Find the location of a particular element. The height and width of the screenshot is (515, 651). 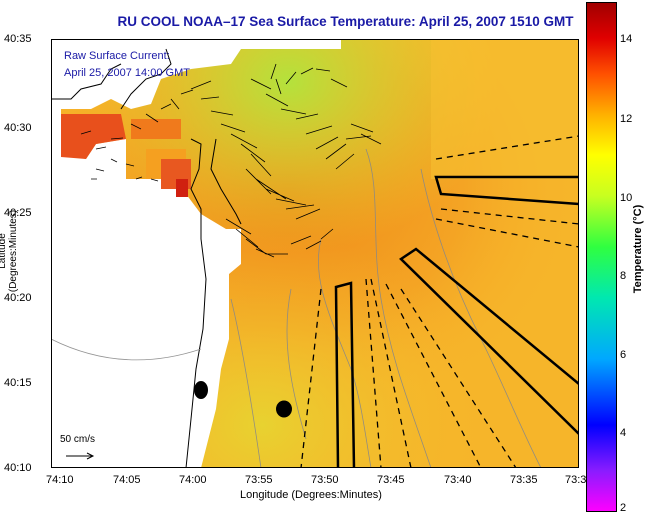

current-overlay-label: Raw Surface Current: is located at coordinates (117, 56).